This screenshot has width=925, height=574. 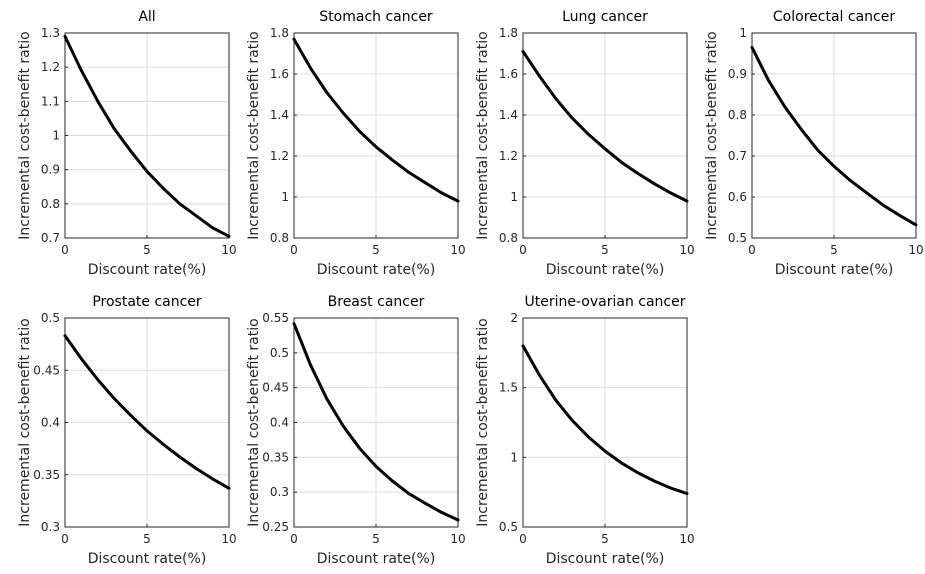 I want to click on y-tick-label: 1.5, so click(x=508, y=388).